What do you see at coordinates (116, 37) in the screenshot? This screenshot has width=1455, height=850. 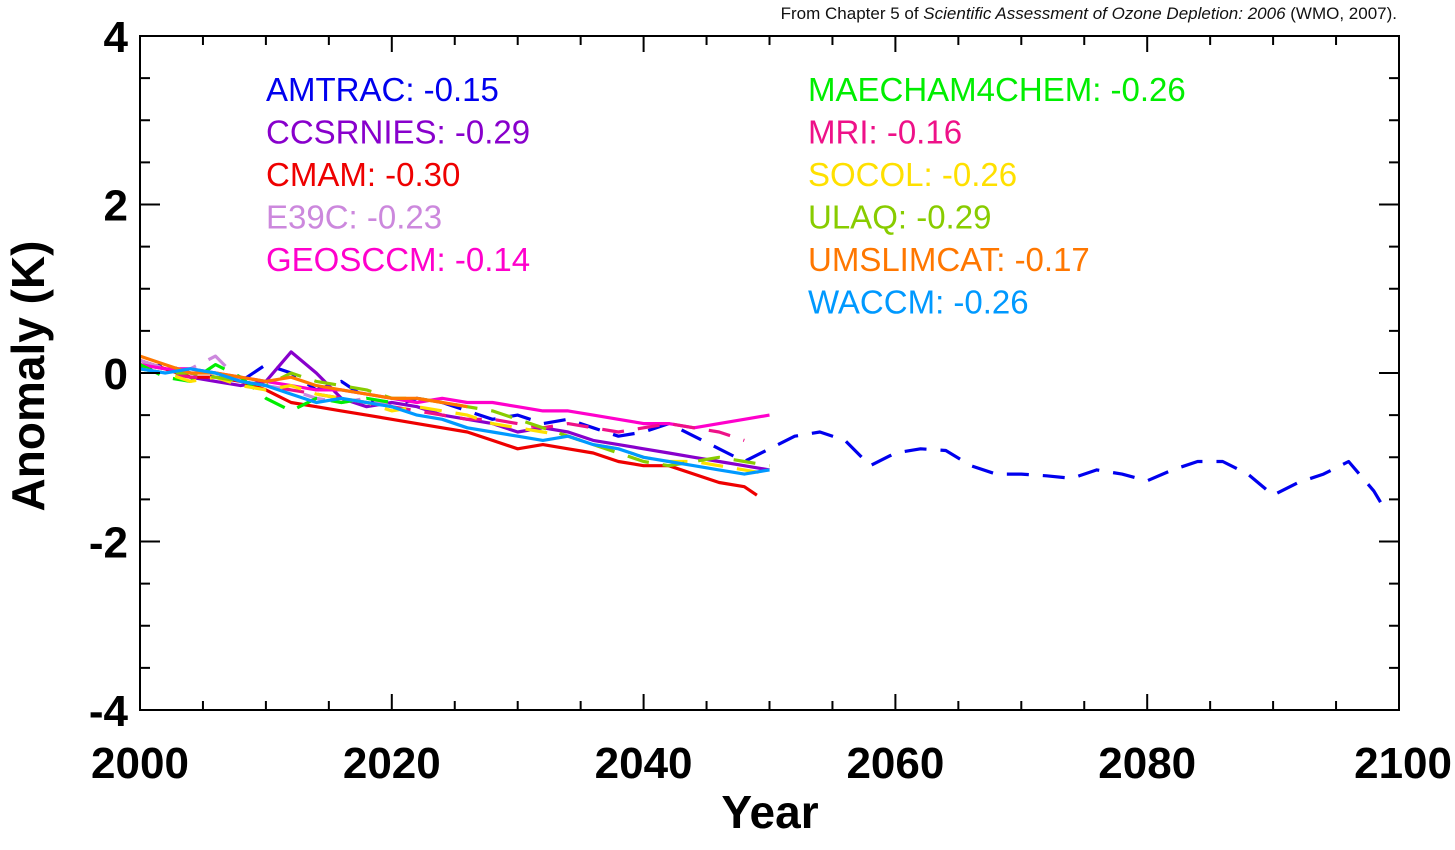 I see `y-tick-label: 4` at bounding box center [116, 37].